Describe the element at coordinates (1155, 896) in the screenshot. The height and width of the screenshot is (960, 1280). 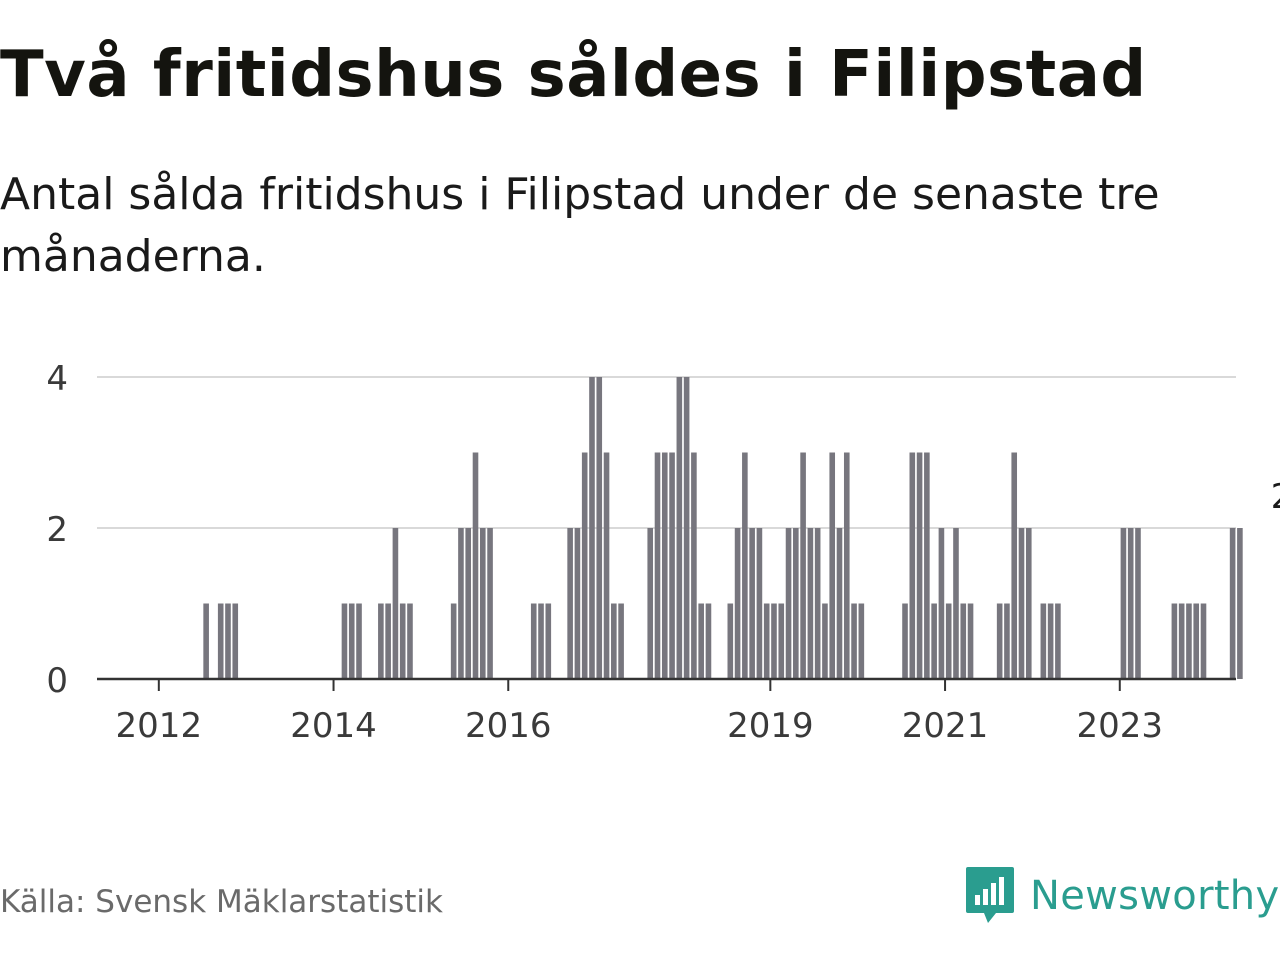
I see `brand-name: Newsworthy` at that location.